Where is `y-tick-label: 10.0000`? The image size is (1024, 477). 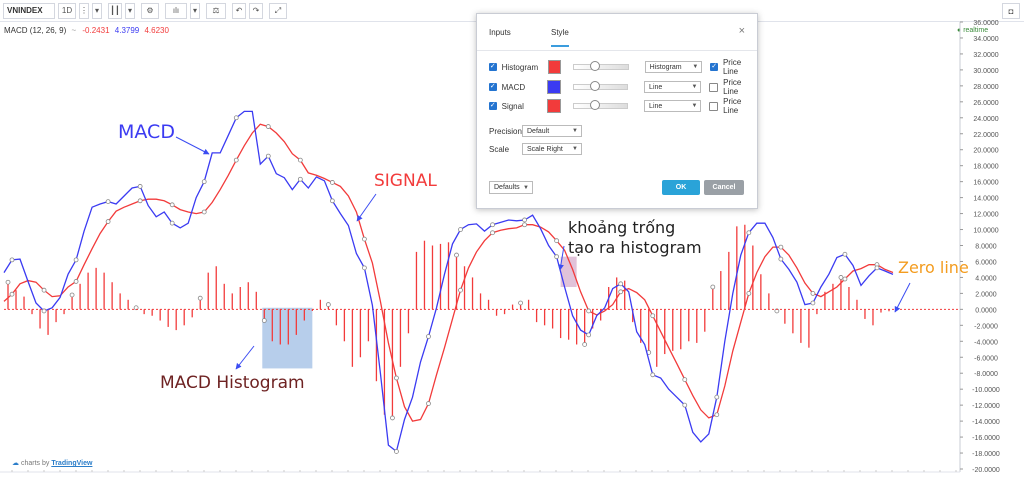 y-tick-label: 10.0000 is located at coordinates (985, 231).